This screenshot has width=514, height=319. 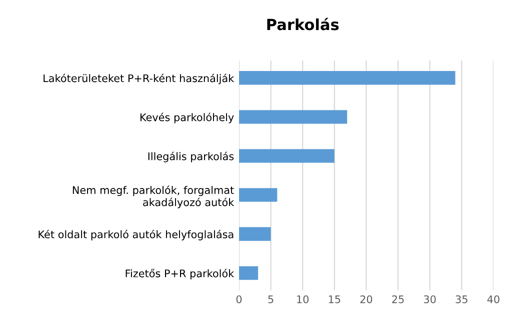 What do you see at coordinates (430, 299) in the screenshot?
I see `x-tick-label: 30` at bounding box center [430, 299].